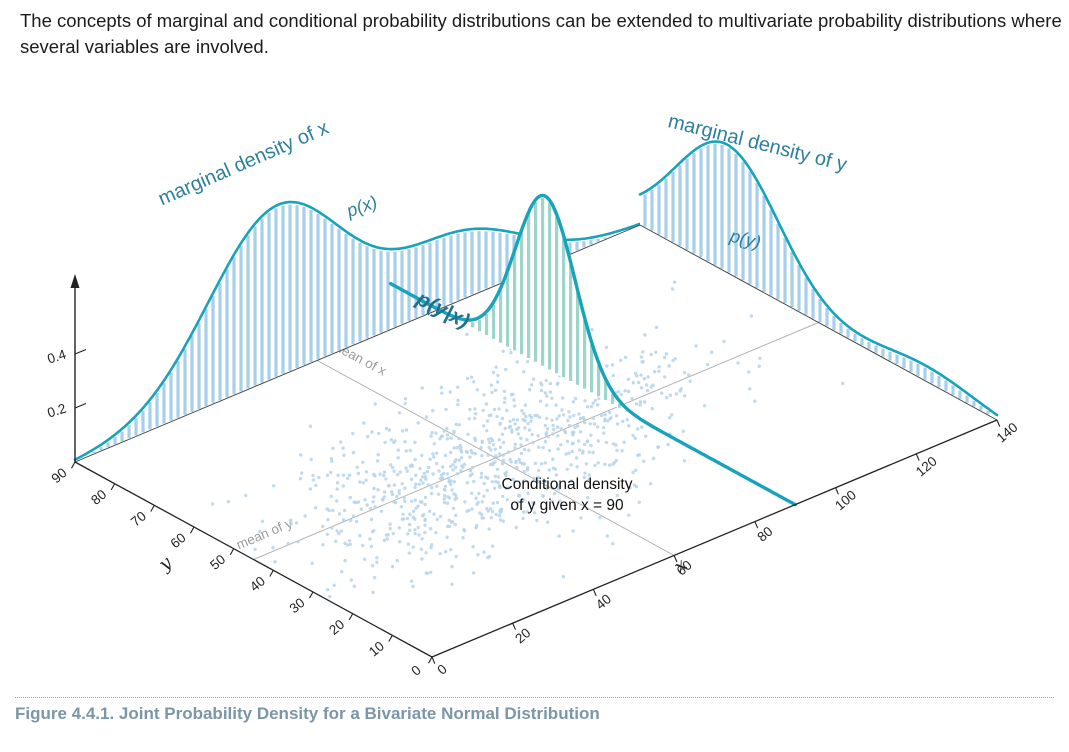  Describe the element at coordinates (264, 533) in the screenshot. I see `mean-of-y-label: mean of y` at that location.